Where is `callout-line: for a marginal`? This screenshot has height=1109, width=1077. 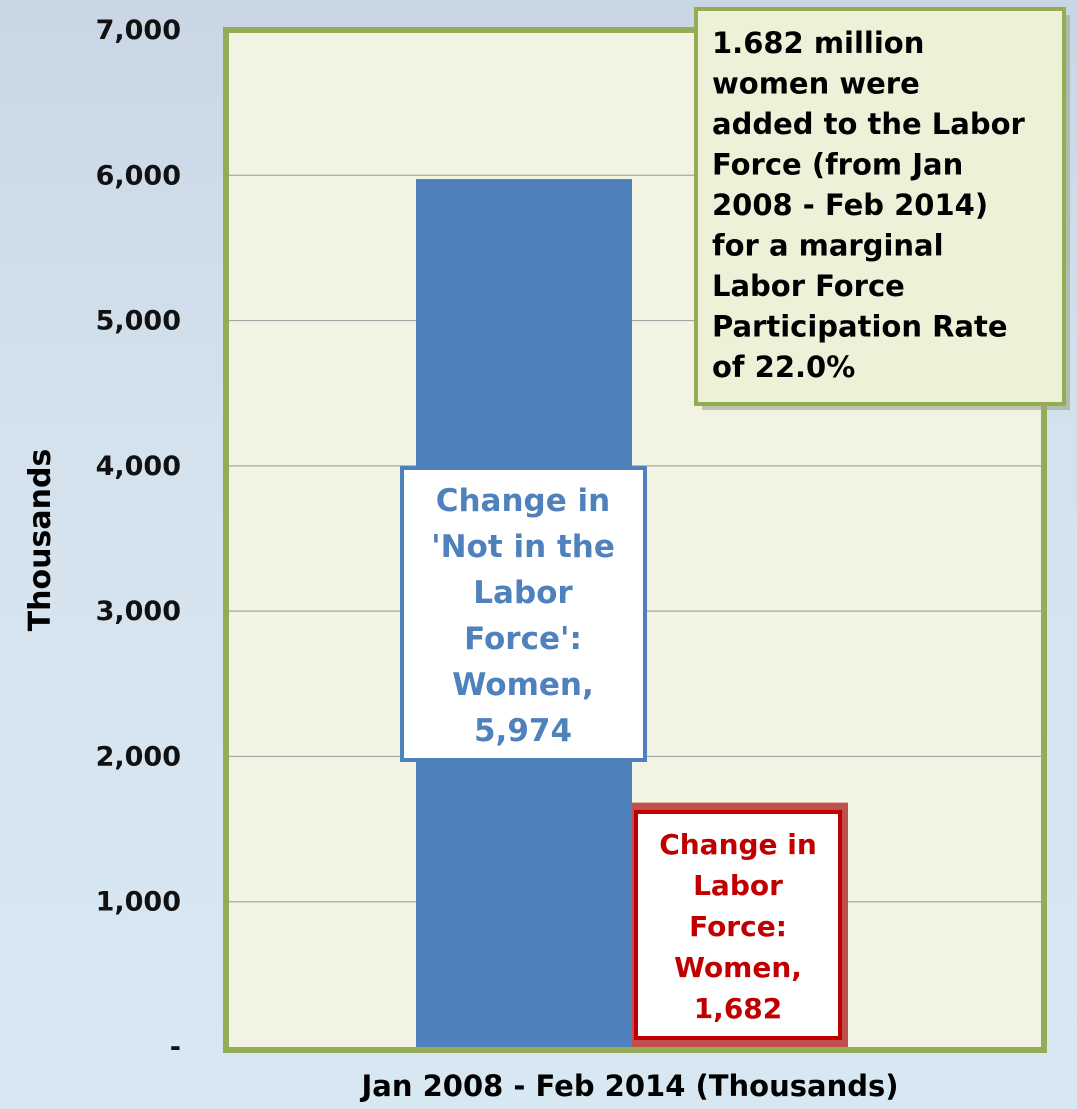 callout-line: for a marginal is located at coordinates (828, 246).